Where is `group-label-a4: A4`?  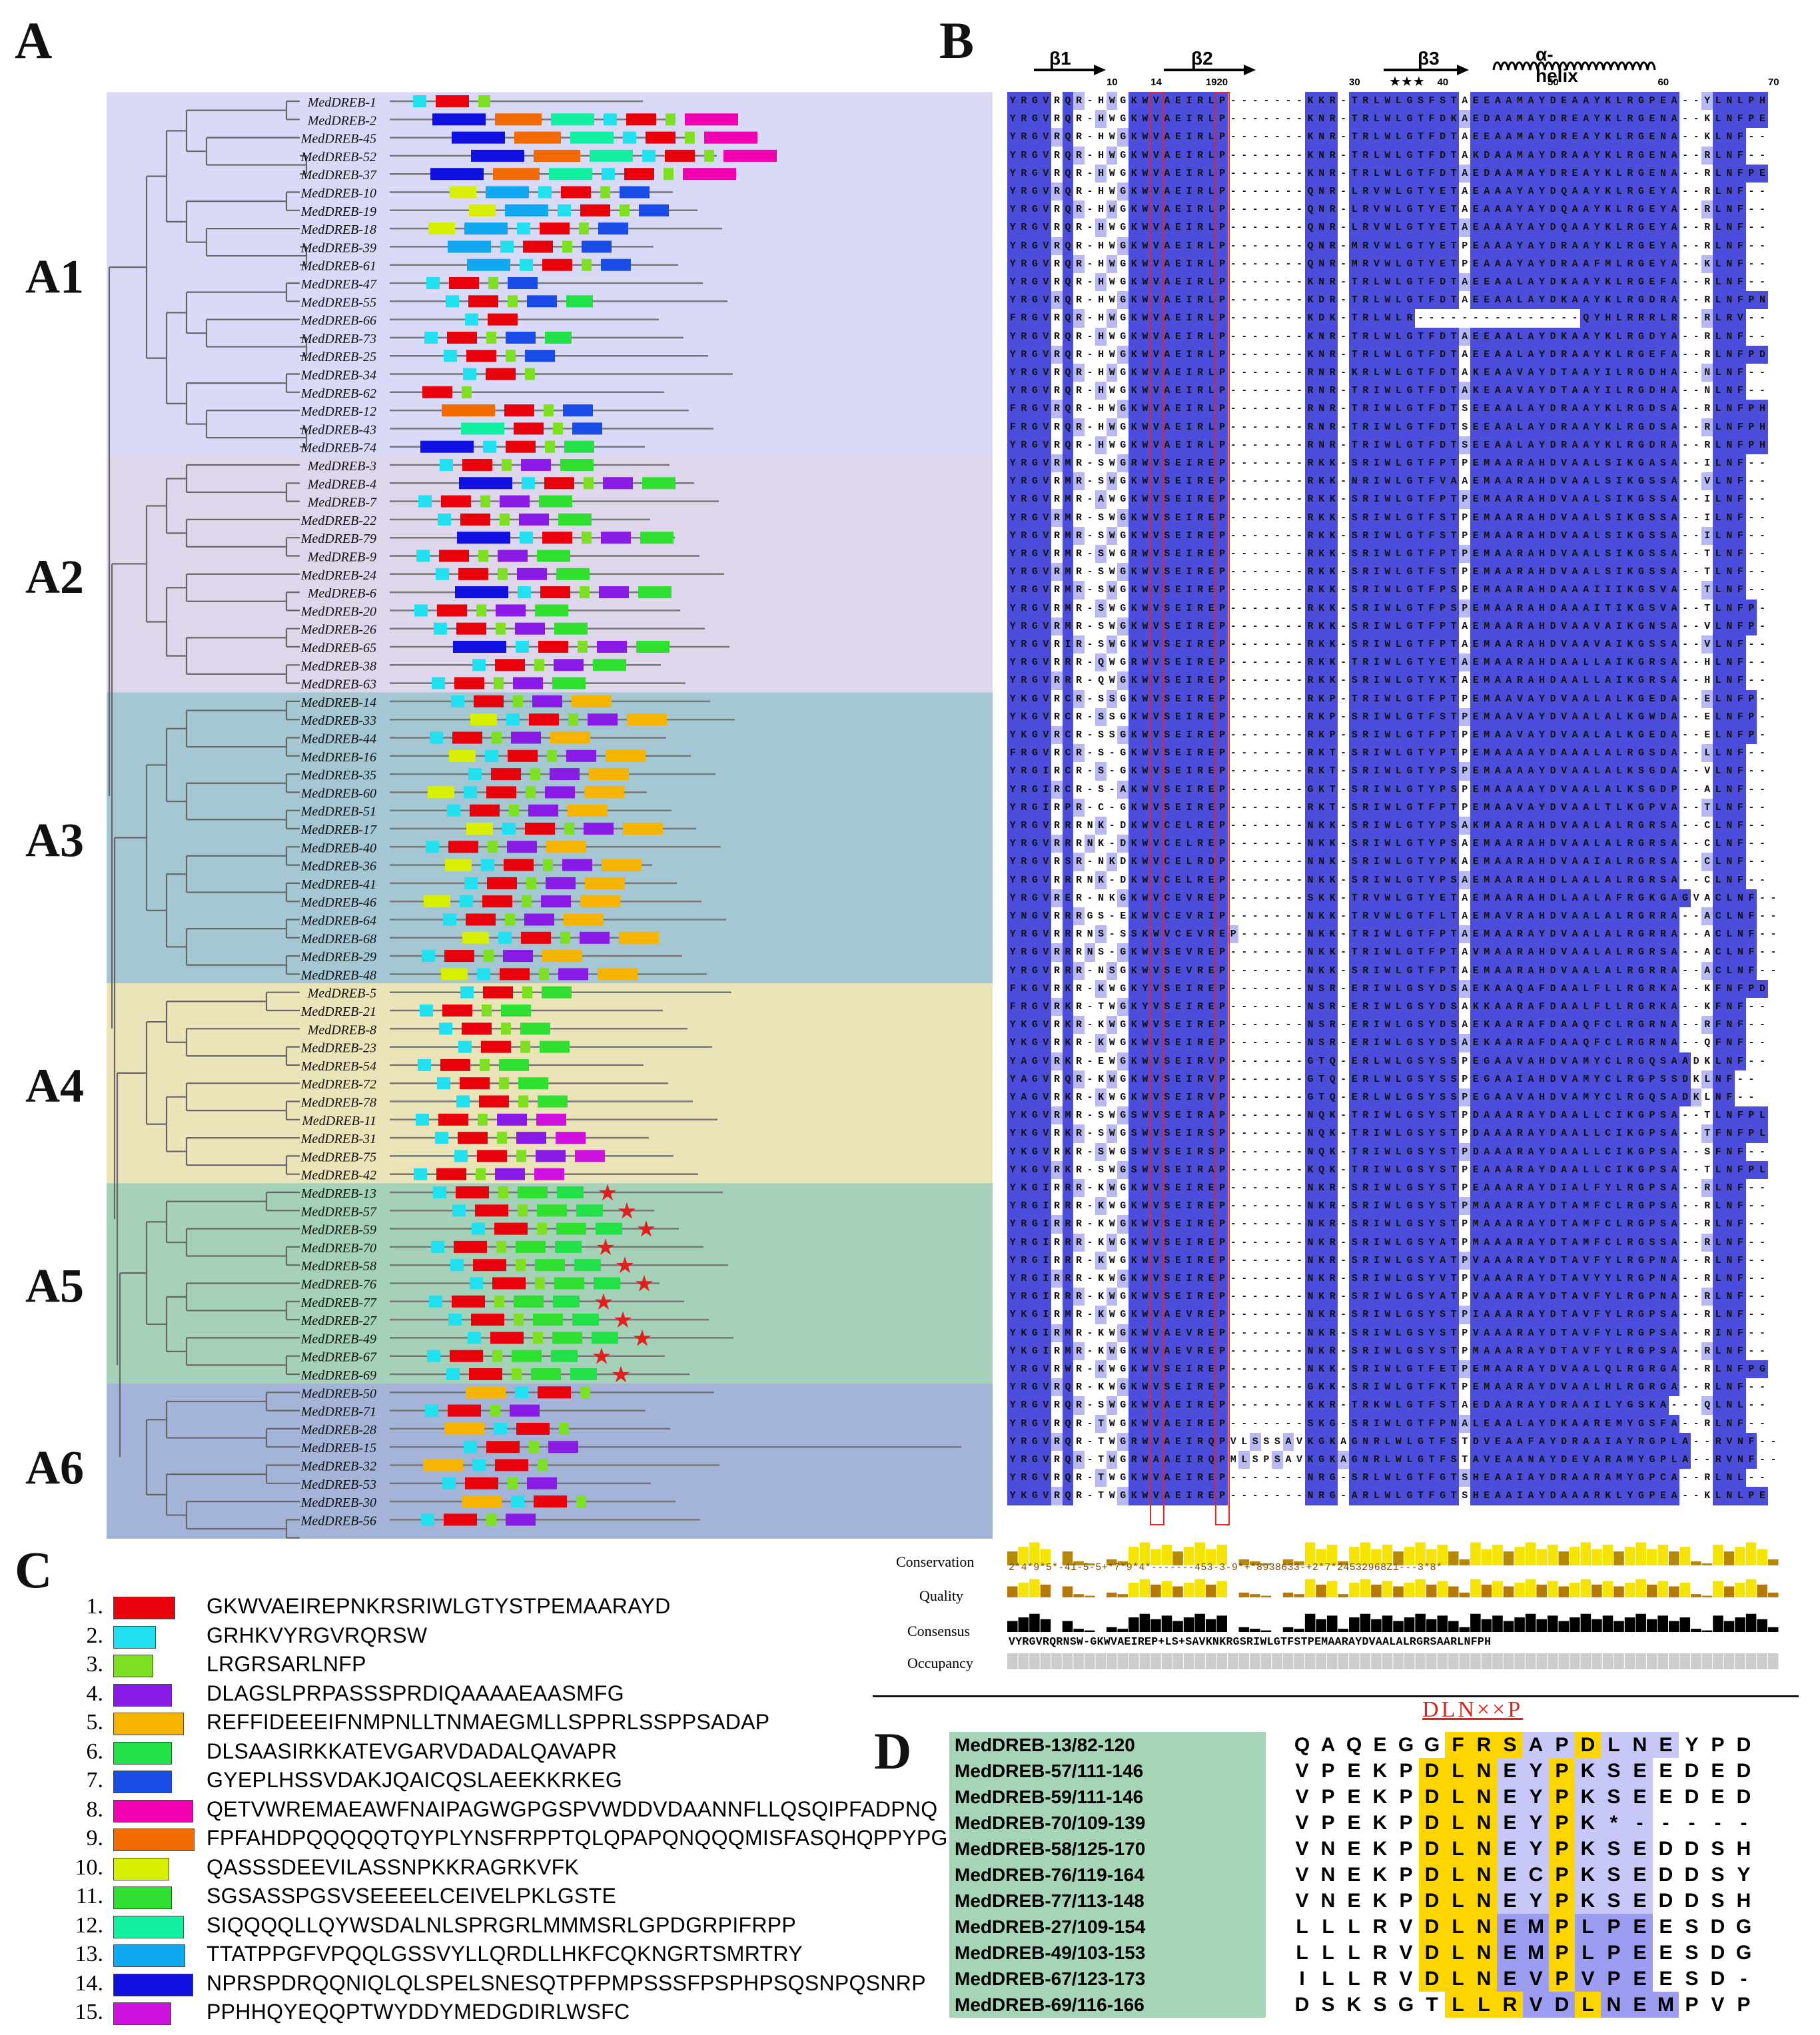
group-label-a4: A4 is located at coordinates (54, 1085).